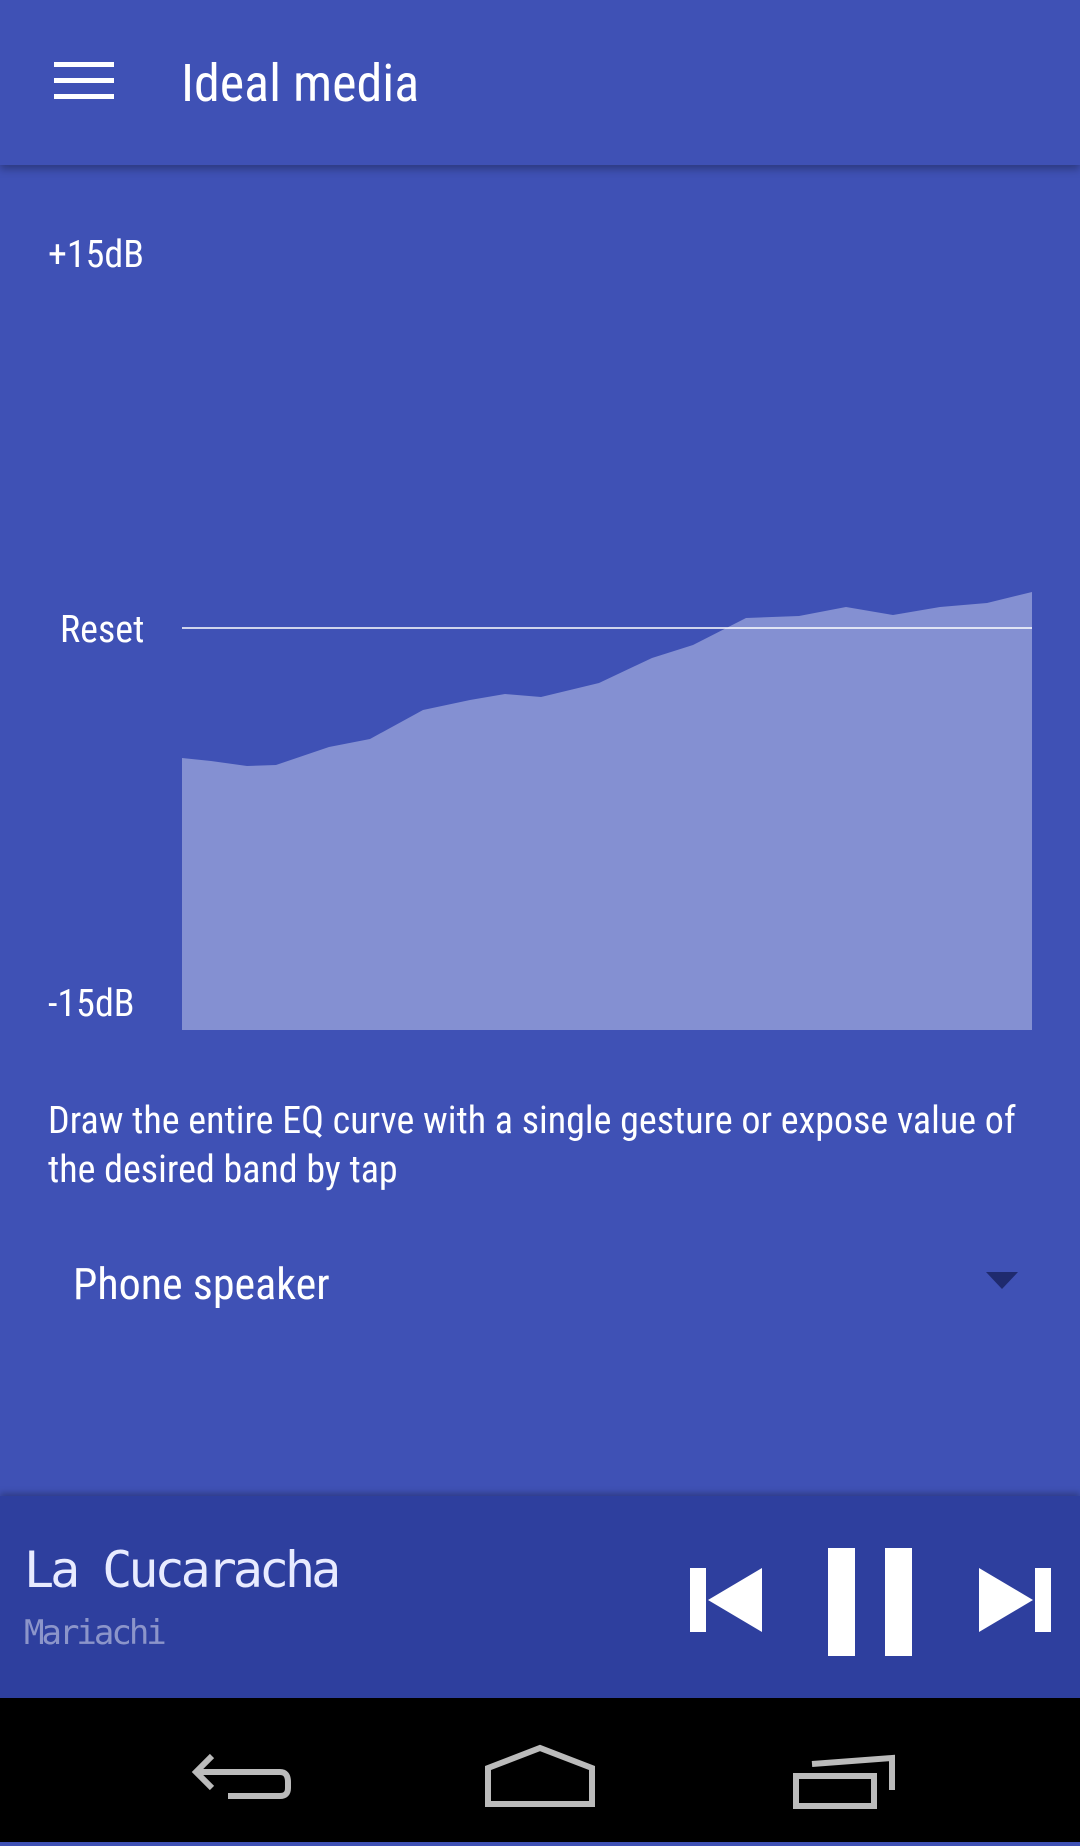 The height and width of the screenshot is (1846, 1080). What do you see at coordinates (182, 1570) in the screenshot?
I see `track-title: La Cucaracha` at bounding box center [182, 1570].